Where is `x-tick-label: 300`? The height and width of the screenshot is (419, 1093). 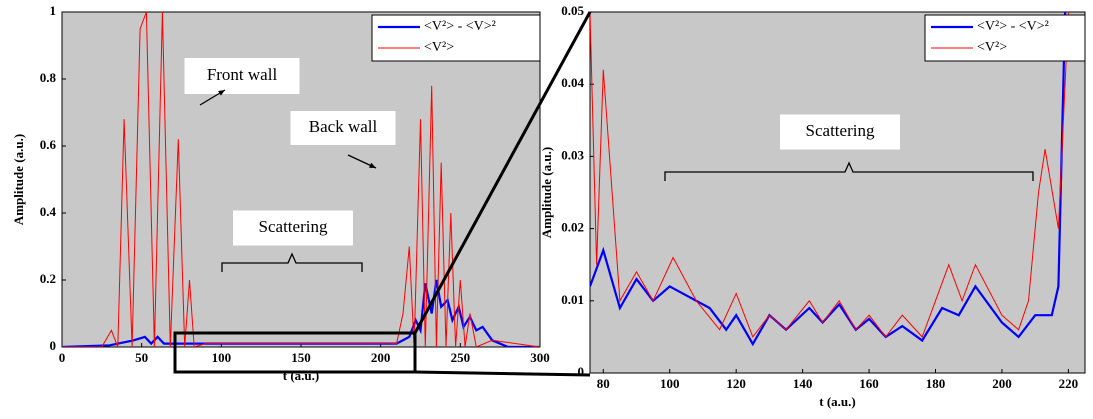 x-tick-label: 300 is located at coordinates (540, 357).